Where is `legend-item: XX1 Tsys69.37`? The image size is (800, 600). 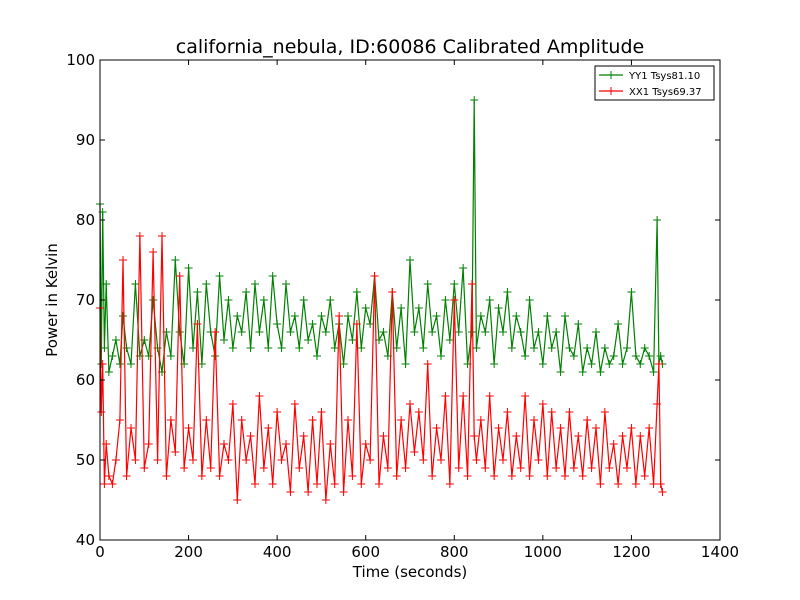 legend-item: XX1 Tsys69.37 is located at coordinates (650, 92).